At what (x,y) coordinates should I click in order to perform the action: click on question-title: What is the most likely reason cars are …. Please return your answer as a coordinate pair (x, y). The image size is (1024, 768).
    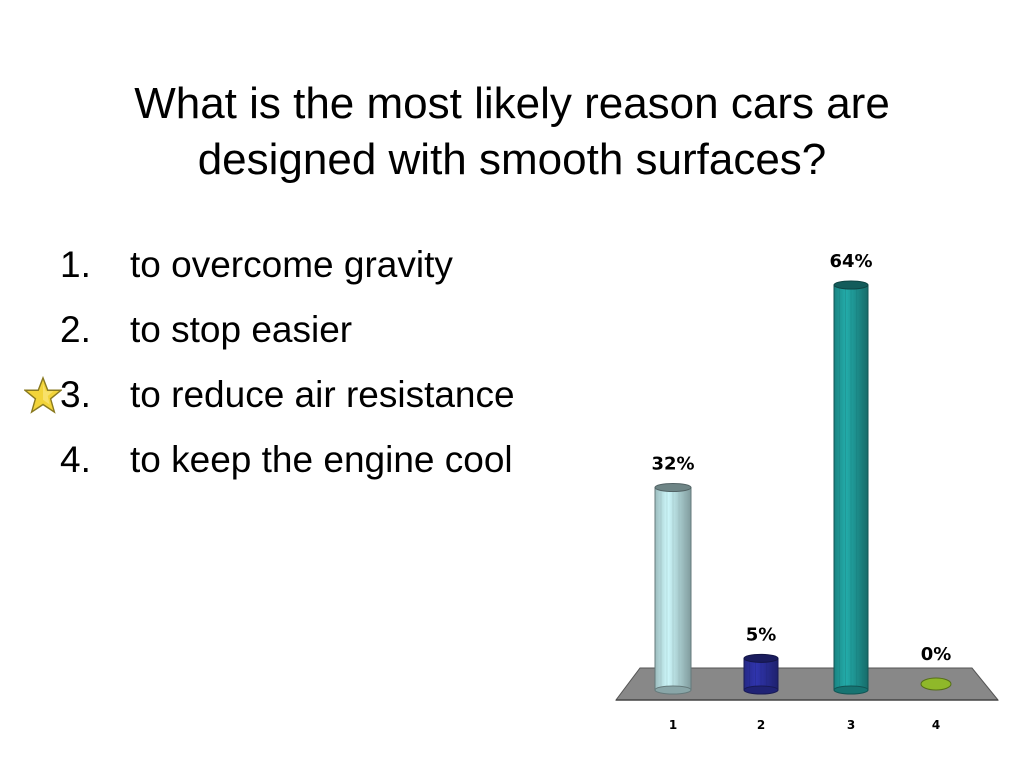
    Looking at the image, I should click on (512, 132).